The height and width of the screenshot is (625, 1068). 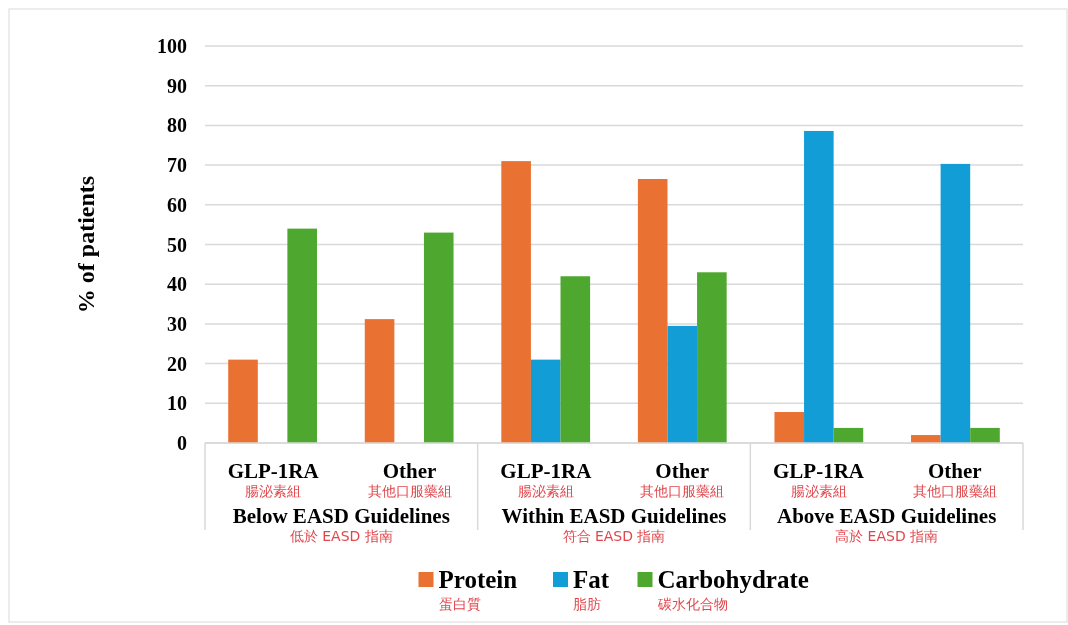 I want to click on y-tick-label: 60, so click(x=177, y=204).